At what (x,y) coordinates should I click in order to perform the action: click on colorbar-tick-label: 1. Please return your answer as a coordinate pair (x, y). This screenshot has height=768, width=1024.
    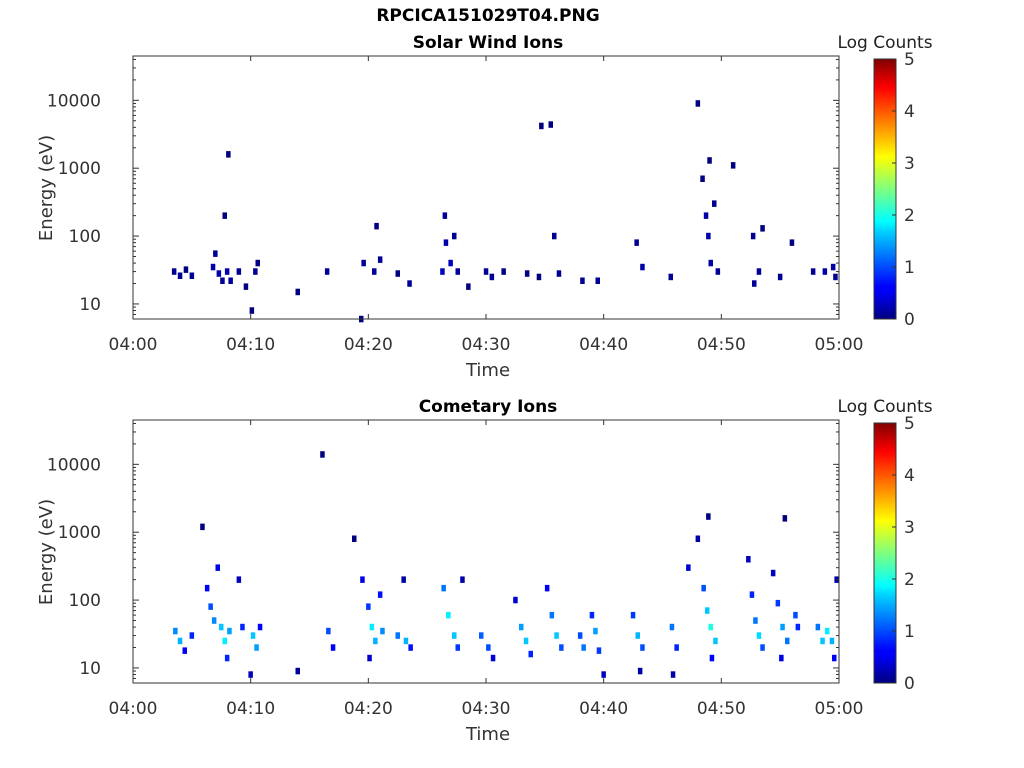
    Looking at the image, I should click on (909, 632).